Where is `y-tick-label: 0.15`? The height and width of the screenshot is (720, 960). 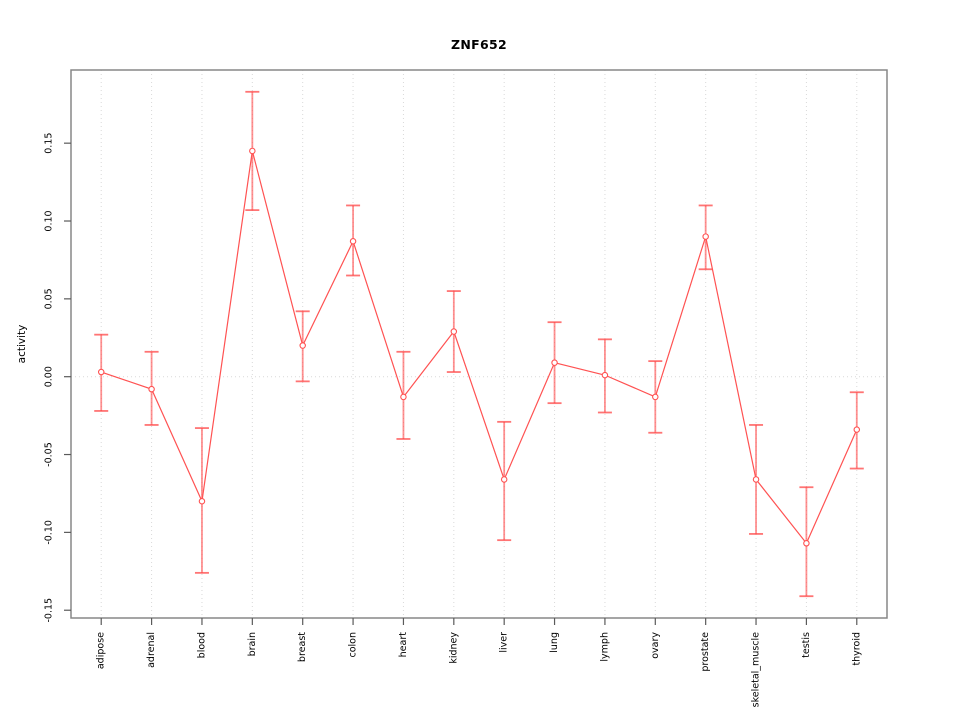
y-tick-label: 0.15 is located at coordinates (49, 143).